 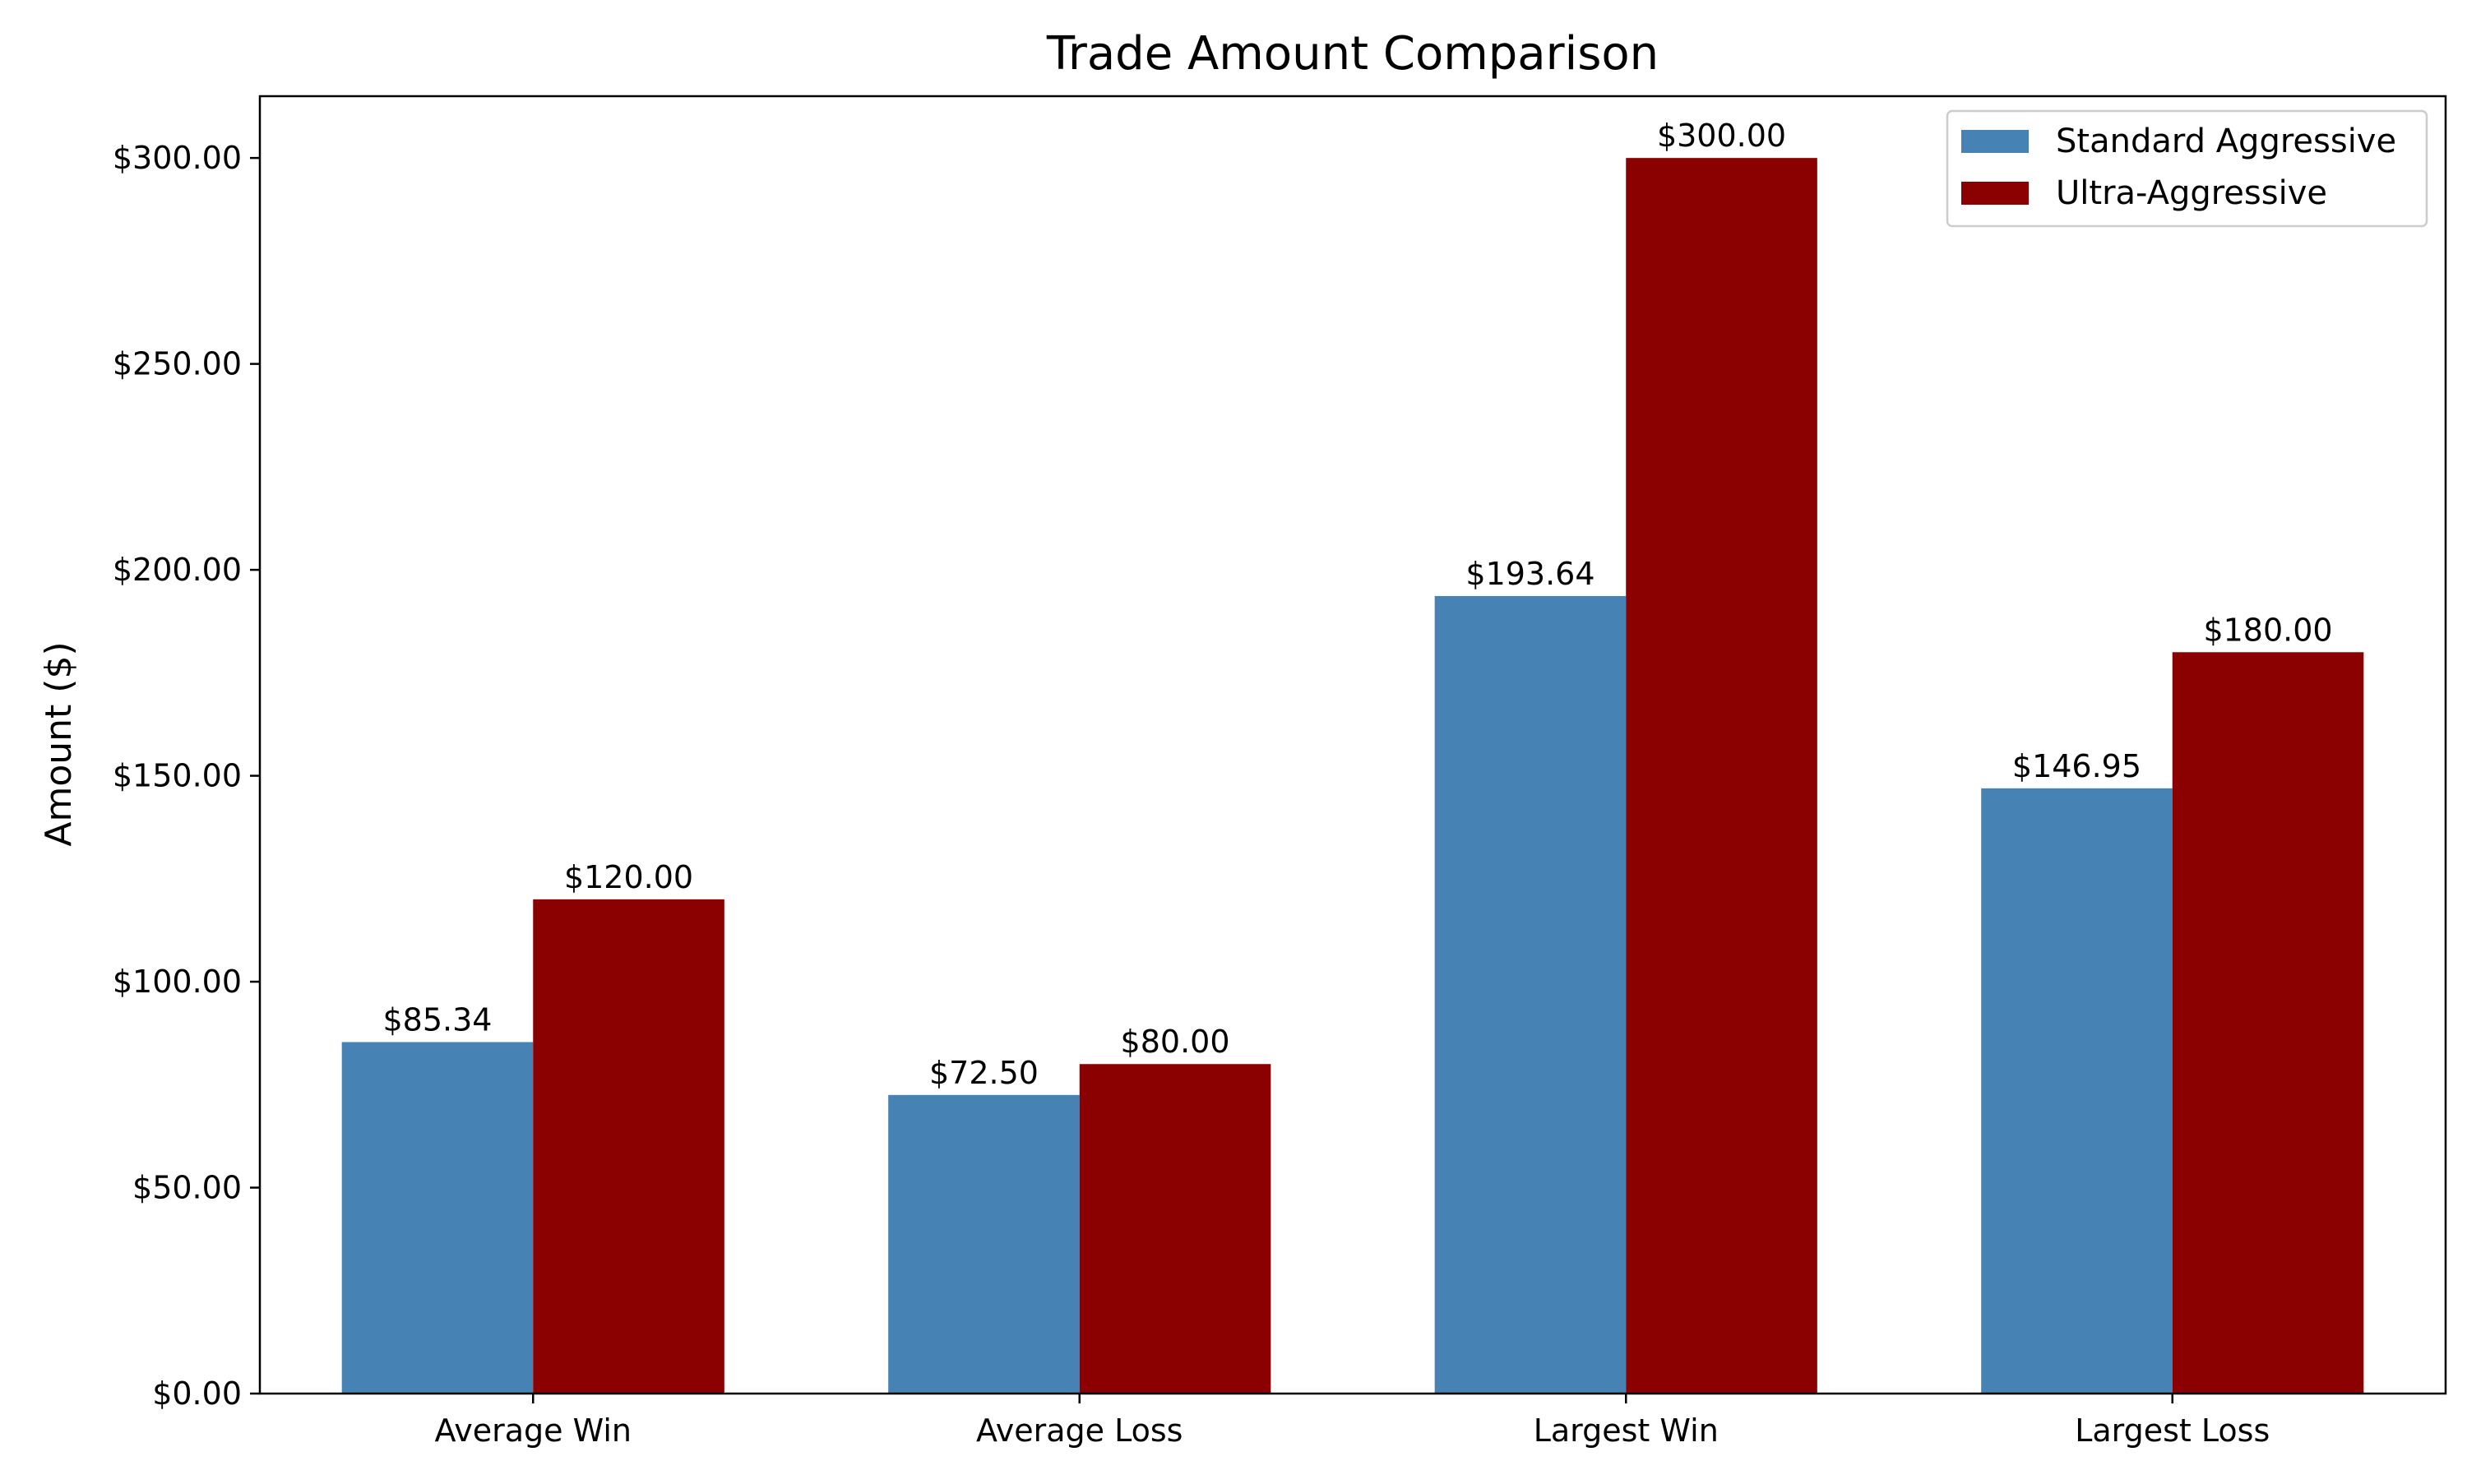 What do you see at coordinates (177, 364) in the screenshot?
I see `y-tick-label: $250.00` at bounding box center [177, 364].